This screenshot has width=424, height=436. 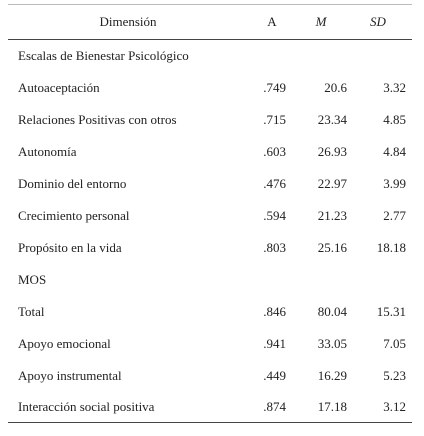 What do you see at coordinates (332, 119) in the screenshot?
I see `cell-value: 23.34` at bounding box center [332, 119].